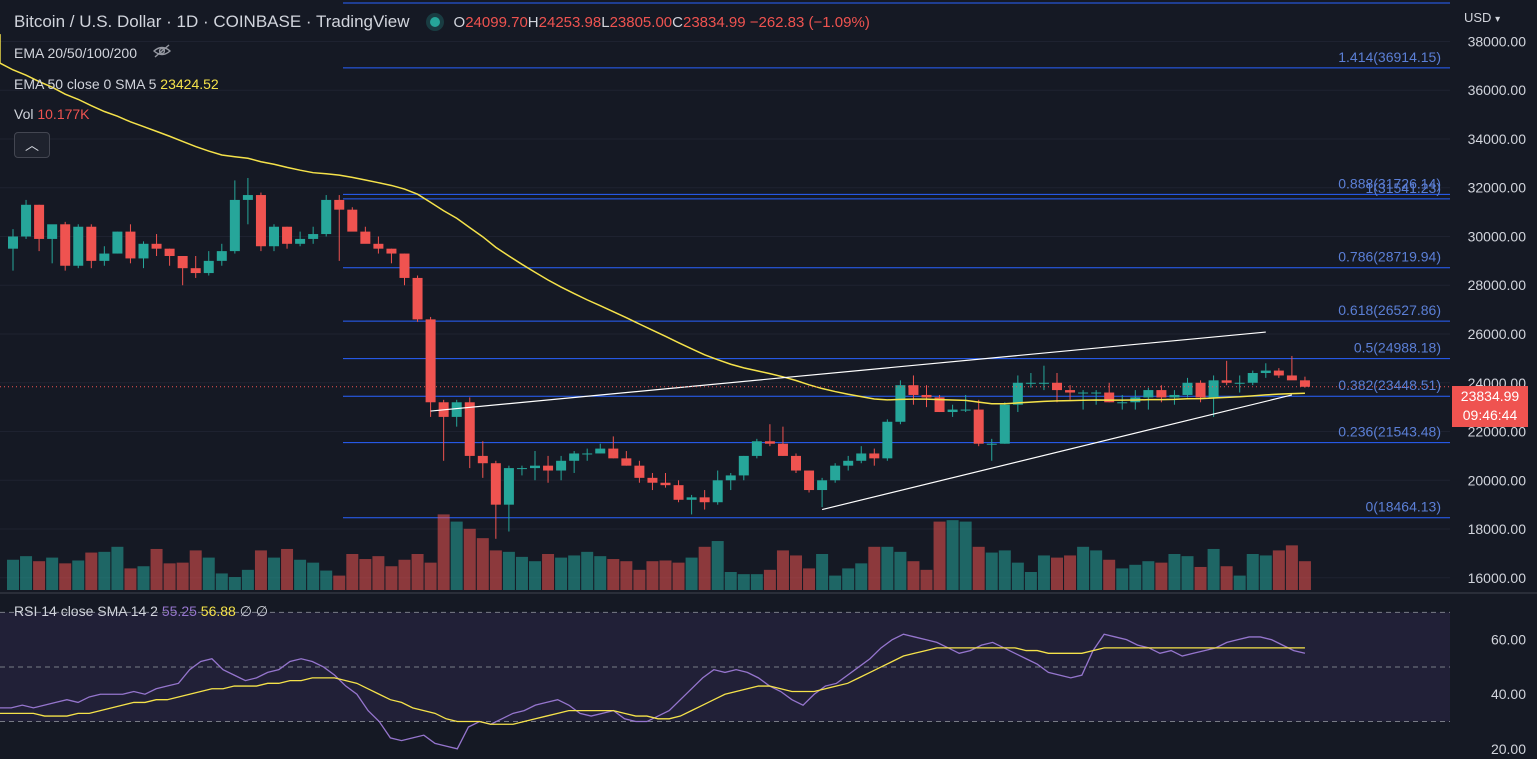  Describe the element at coordinates (1508, 640) in the screenshot. I see `rsi-tick-label: 60.00` at that location.